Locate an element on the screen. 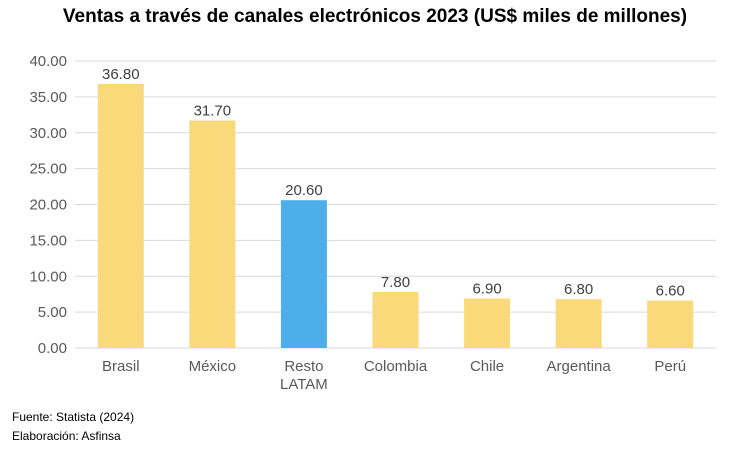  category-label: Argentina is located at coordinates (579, 366).